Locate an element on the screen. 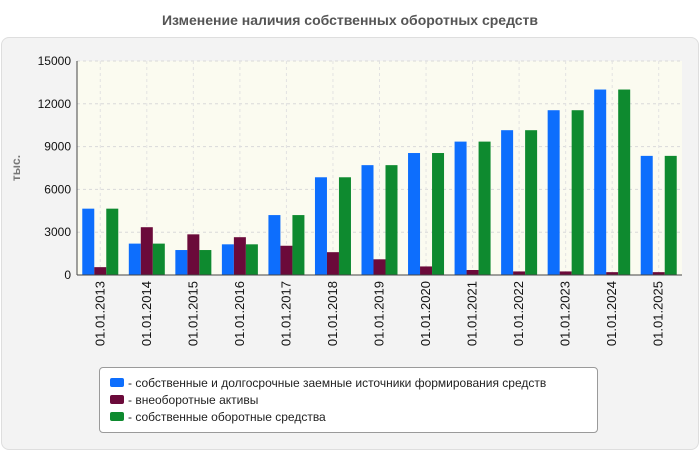  legend-swatch-maroon is located at coordinates (117, 399).